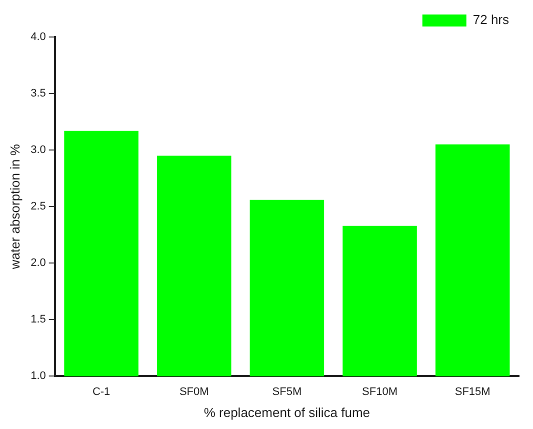 Image resolution: width=533 pixels, height=429 pixels. What do you see at coordinates (287, 392) in the screenshot?
I see `x-tick-label: SF5M` at bounding box center [287, 392].